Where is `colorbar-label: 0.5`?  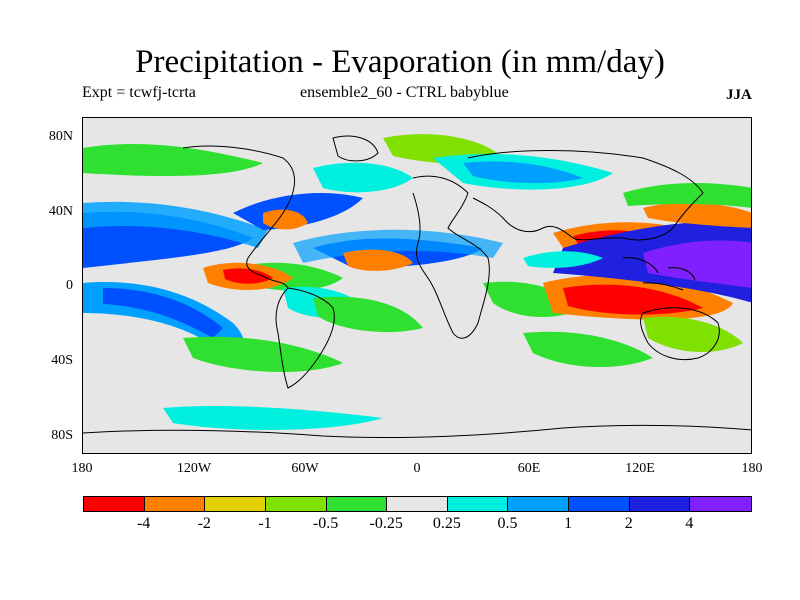 colorbar-label: 0.5 is located at coordinates (507, 523).